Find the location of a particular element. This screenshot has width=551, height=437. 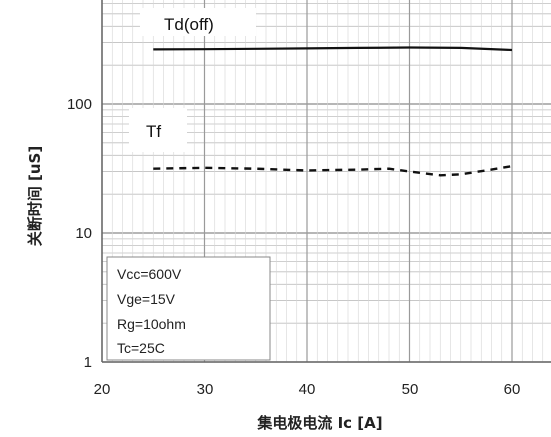

x-tick-label-40: 40 is located at coordinates (307, 389).